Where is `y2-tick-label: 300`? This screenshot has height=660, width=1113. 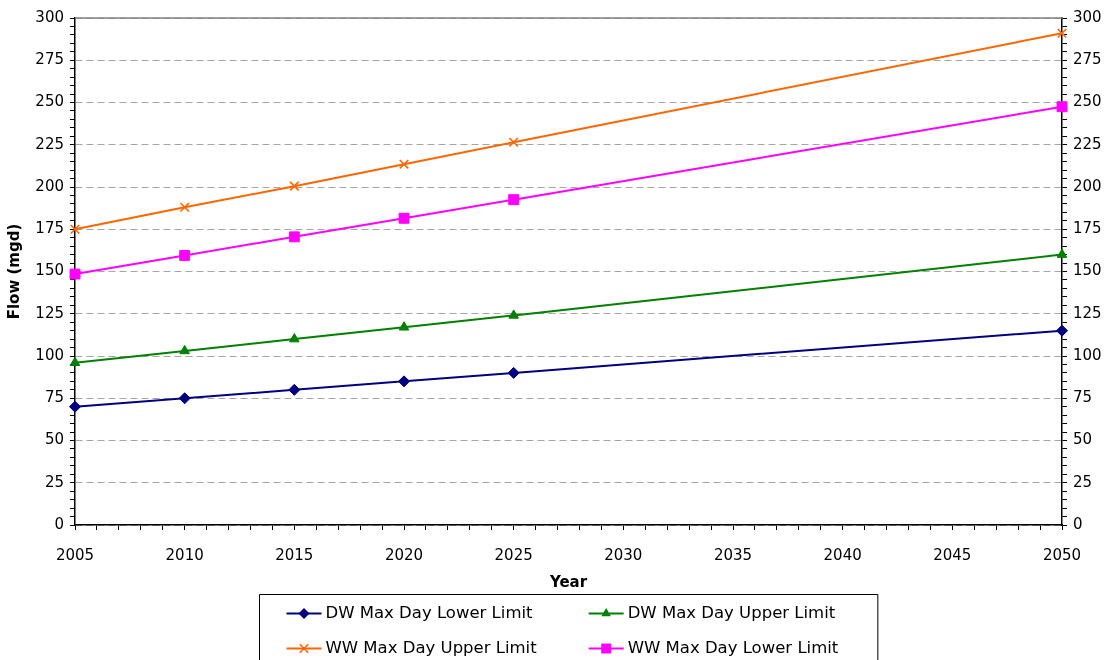 y2-tick-label: 300 is located at coordinates (1087, 16).